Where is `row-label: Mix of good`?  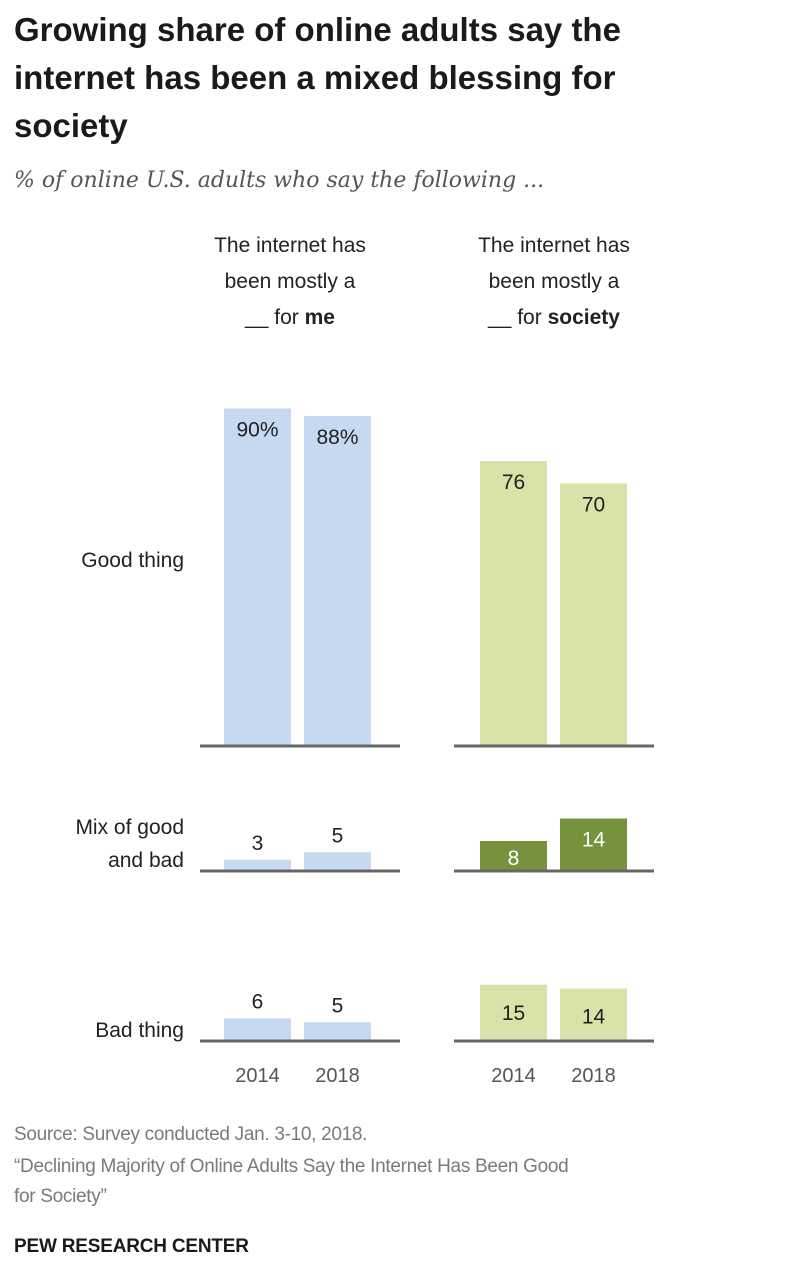
row-label: Mix of good is located at coordinates (129, 827).